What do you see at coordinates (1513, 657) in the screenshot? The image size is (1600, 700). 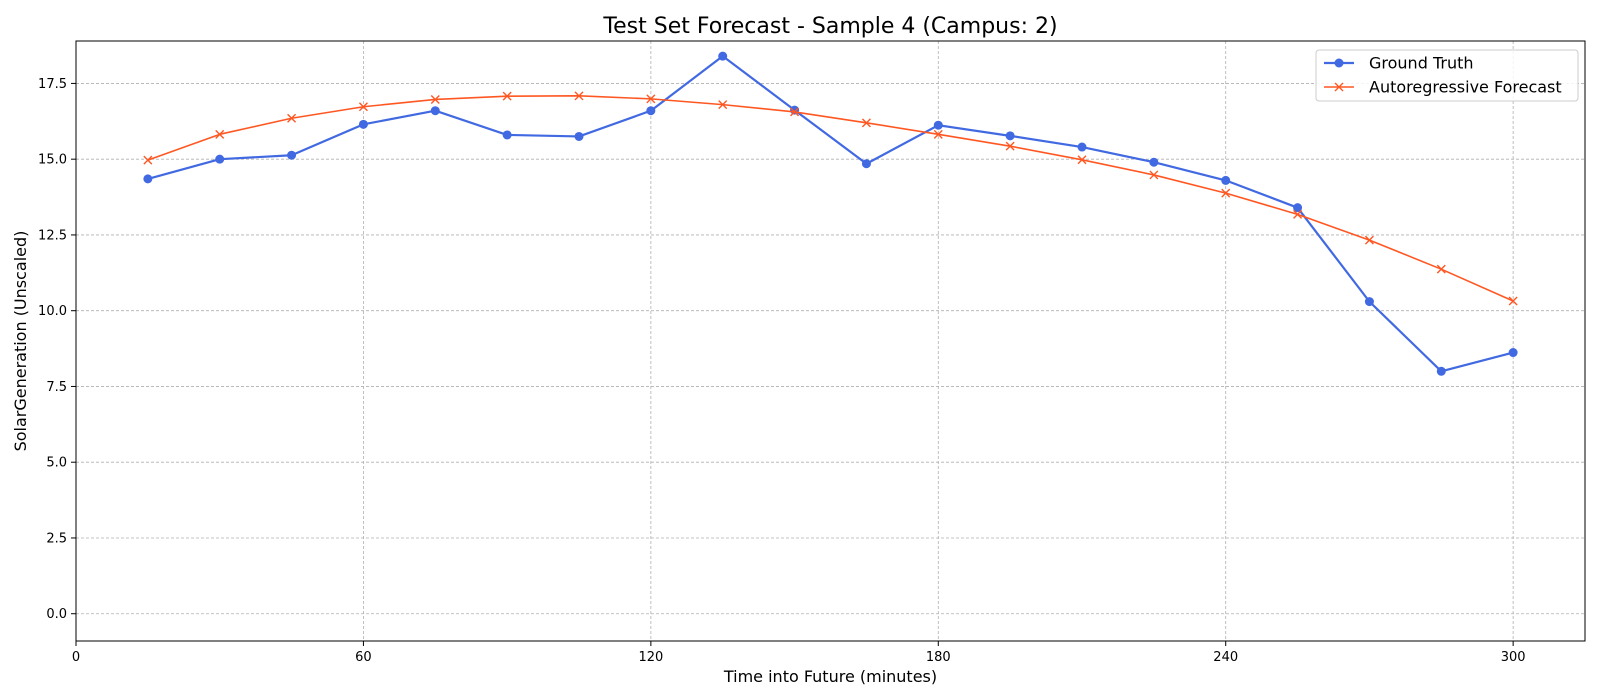 I see `x-tick-label: 300` at bounding box center [1513, 657].